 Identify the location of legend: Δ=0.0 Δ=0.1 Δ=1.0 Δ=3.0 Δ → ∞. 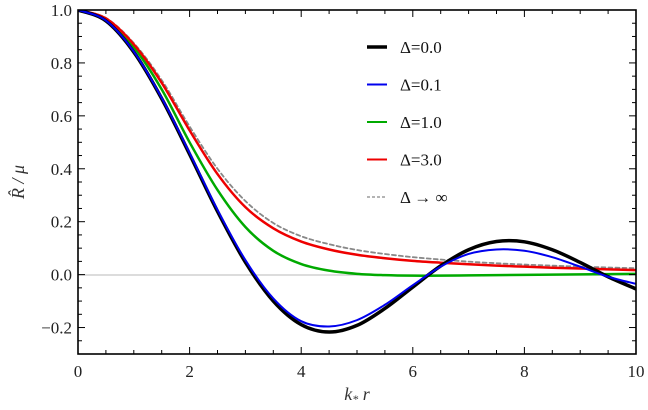
(407, 122).